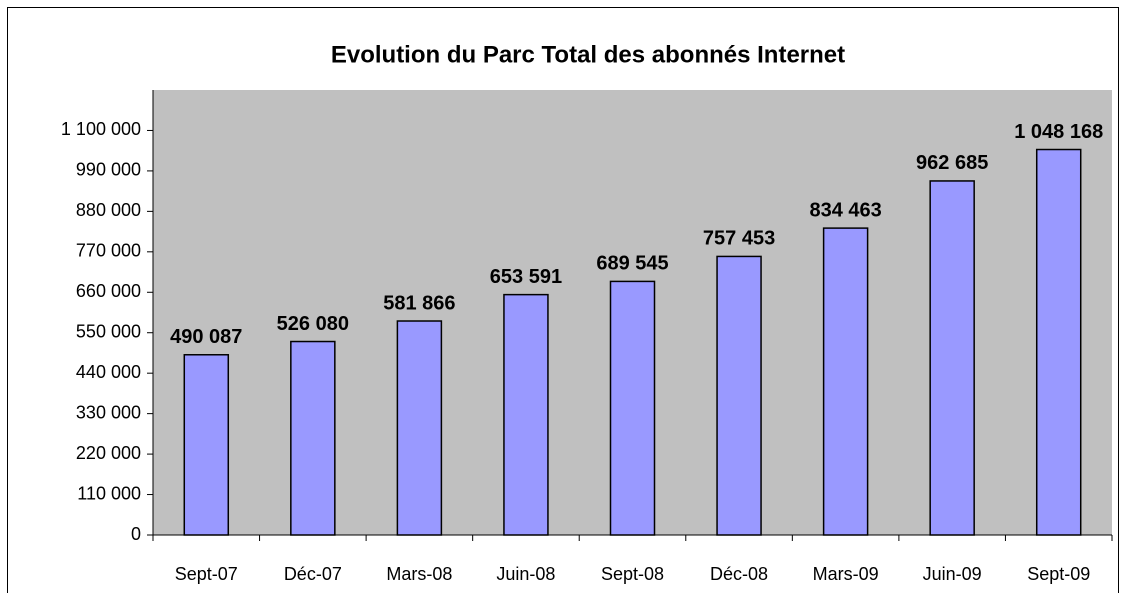 Image resolution: width=1126 pixels, height=593 pixels. What do you see at coordinates (313, 324) in the screenshot?
I see `value-label: 526 080` at bounding box center [313, 324].